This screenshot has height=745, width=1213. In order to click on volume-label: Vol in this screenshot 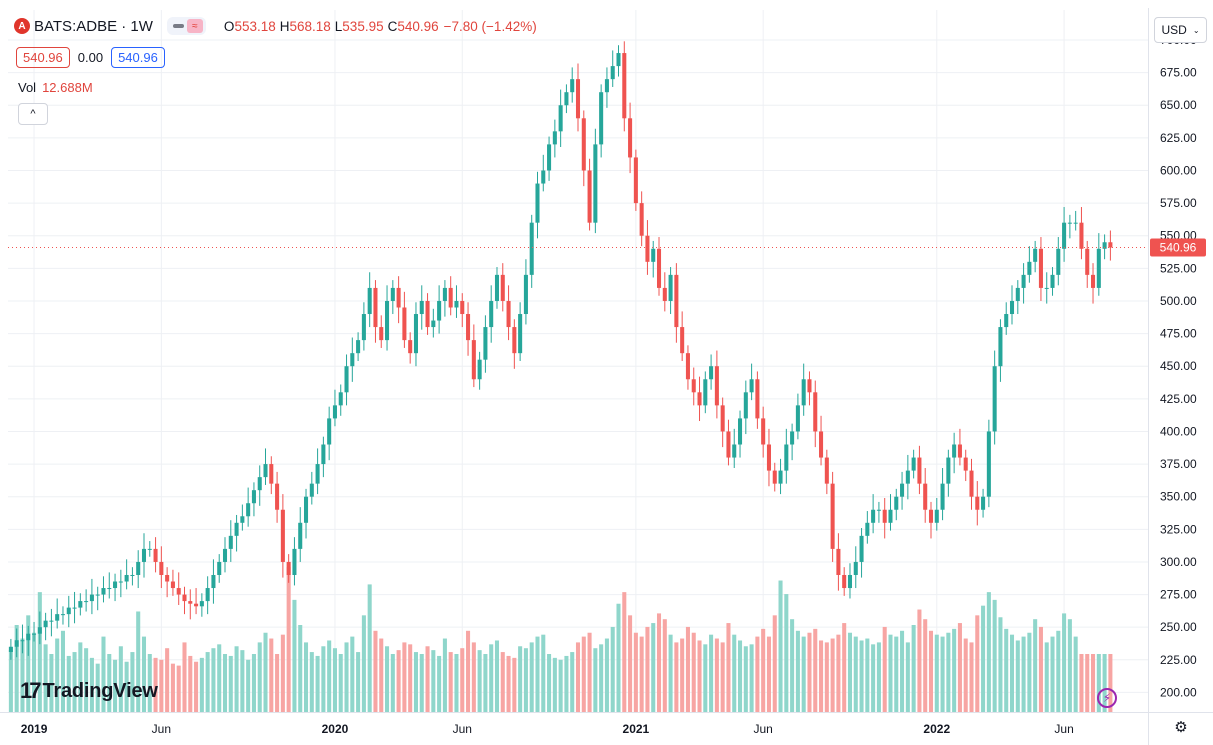, I will do `click(27, 87)`.